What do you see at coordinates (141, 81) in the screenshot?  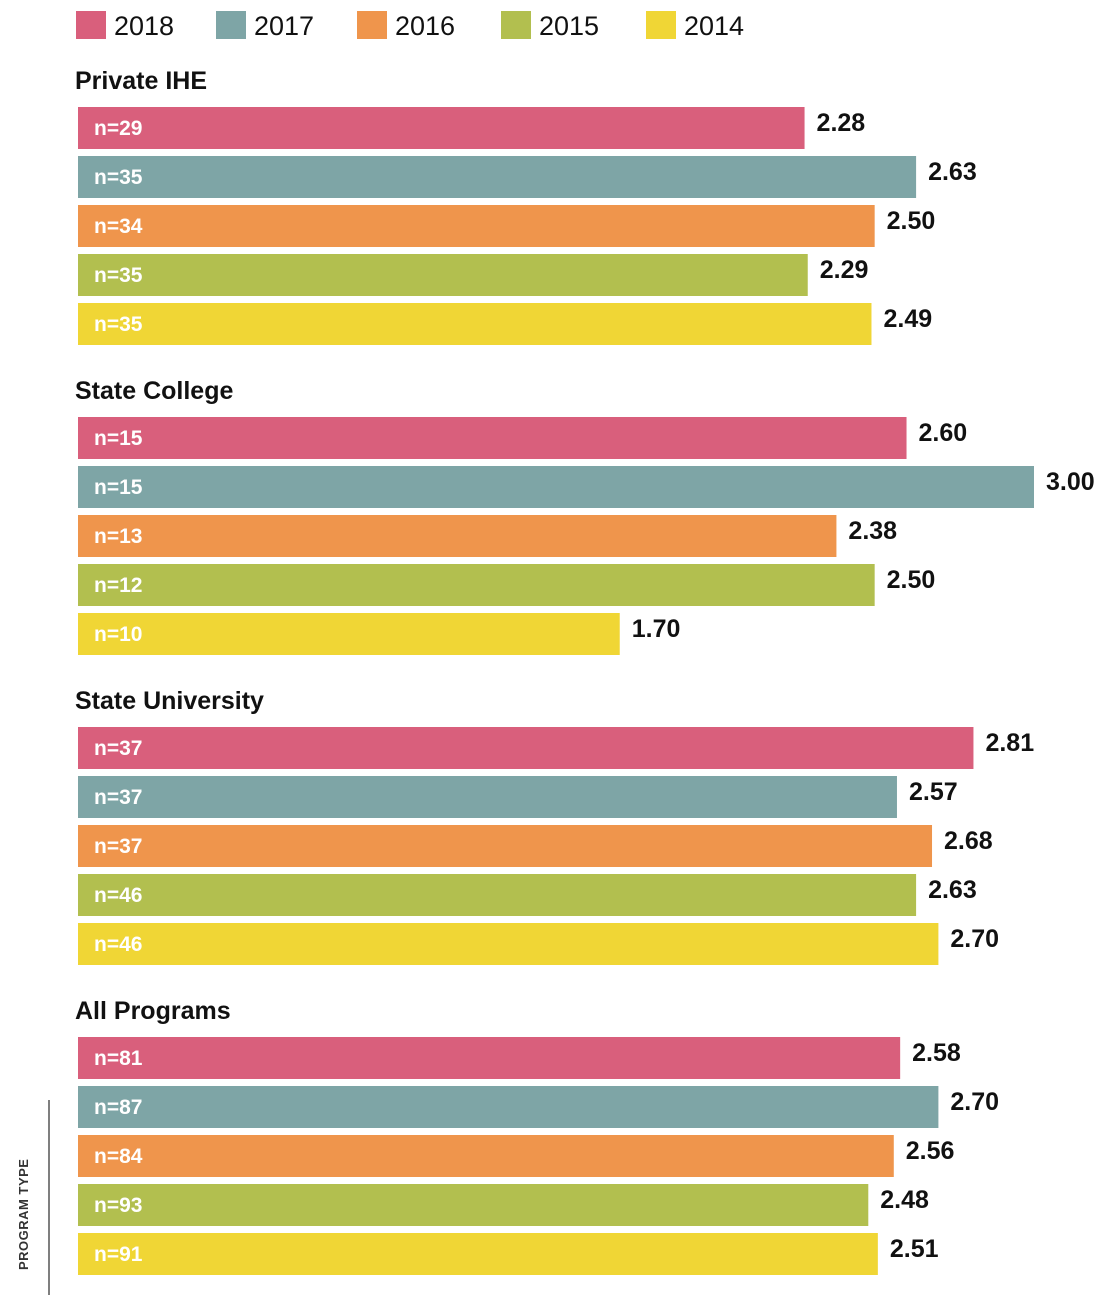 I see `group-title: Private IHE` at bounding box center [141, 81].